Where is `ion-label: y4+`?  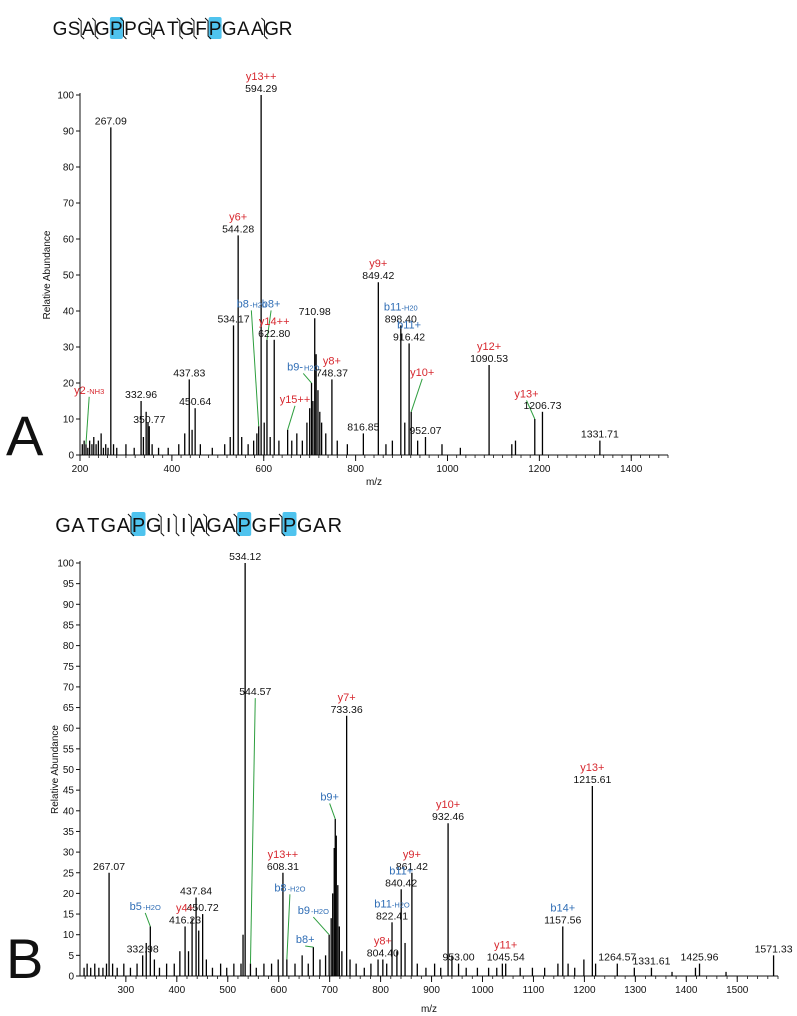
ion-label: y4+ is located at coordinates (185, 908).